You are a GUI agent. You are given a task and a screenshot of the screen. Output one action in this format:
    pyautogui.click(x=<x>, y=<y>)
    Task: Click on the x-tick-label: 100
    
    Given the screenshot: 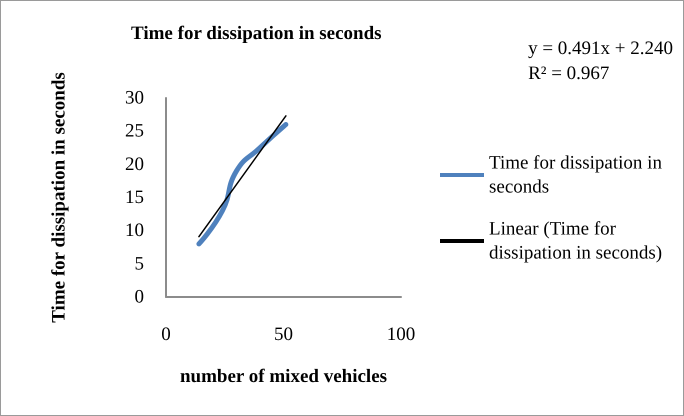 What is the action you would take?
    pyautogui.click(x=401, y=334)
    